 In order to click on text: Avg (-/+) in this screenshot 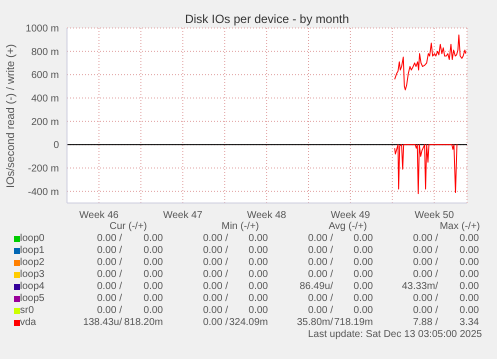, I will do `click(347, 226)`.